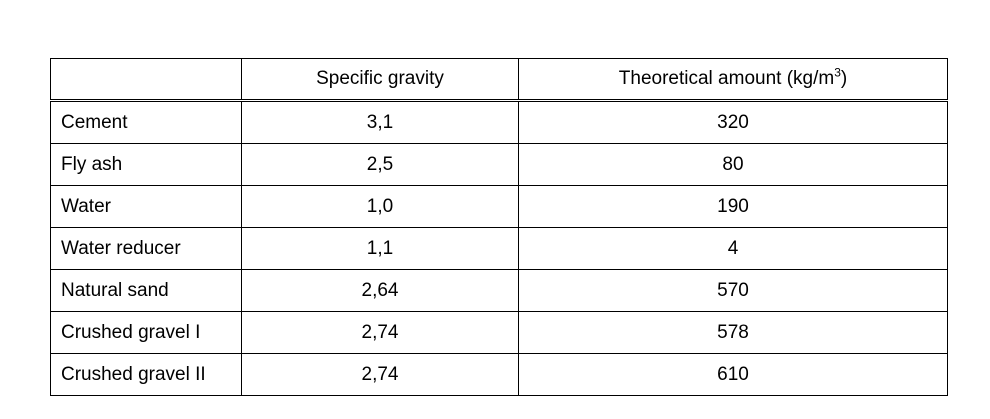  I want to click on amount-cell: 578, so click(733, 332).